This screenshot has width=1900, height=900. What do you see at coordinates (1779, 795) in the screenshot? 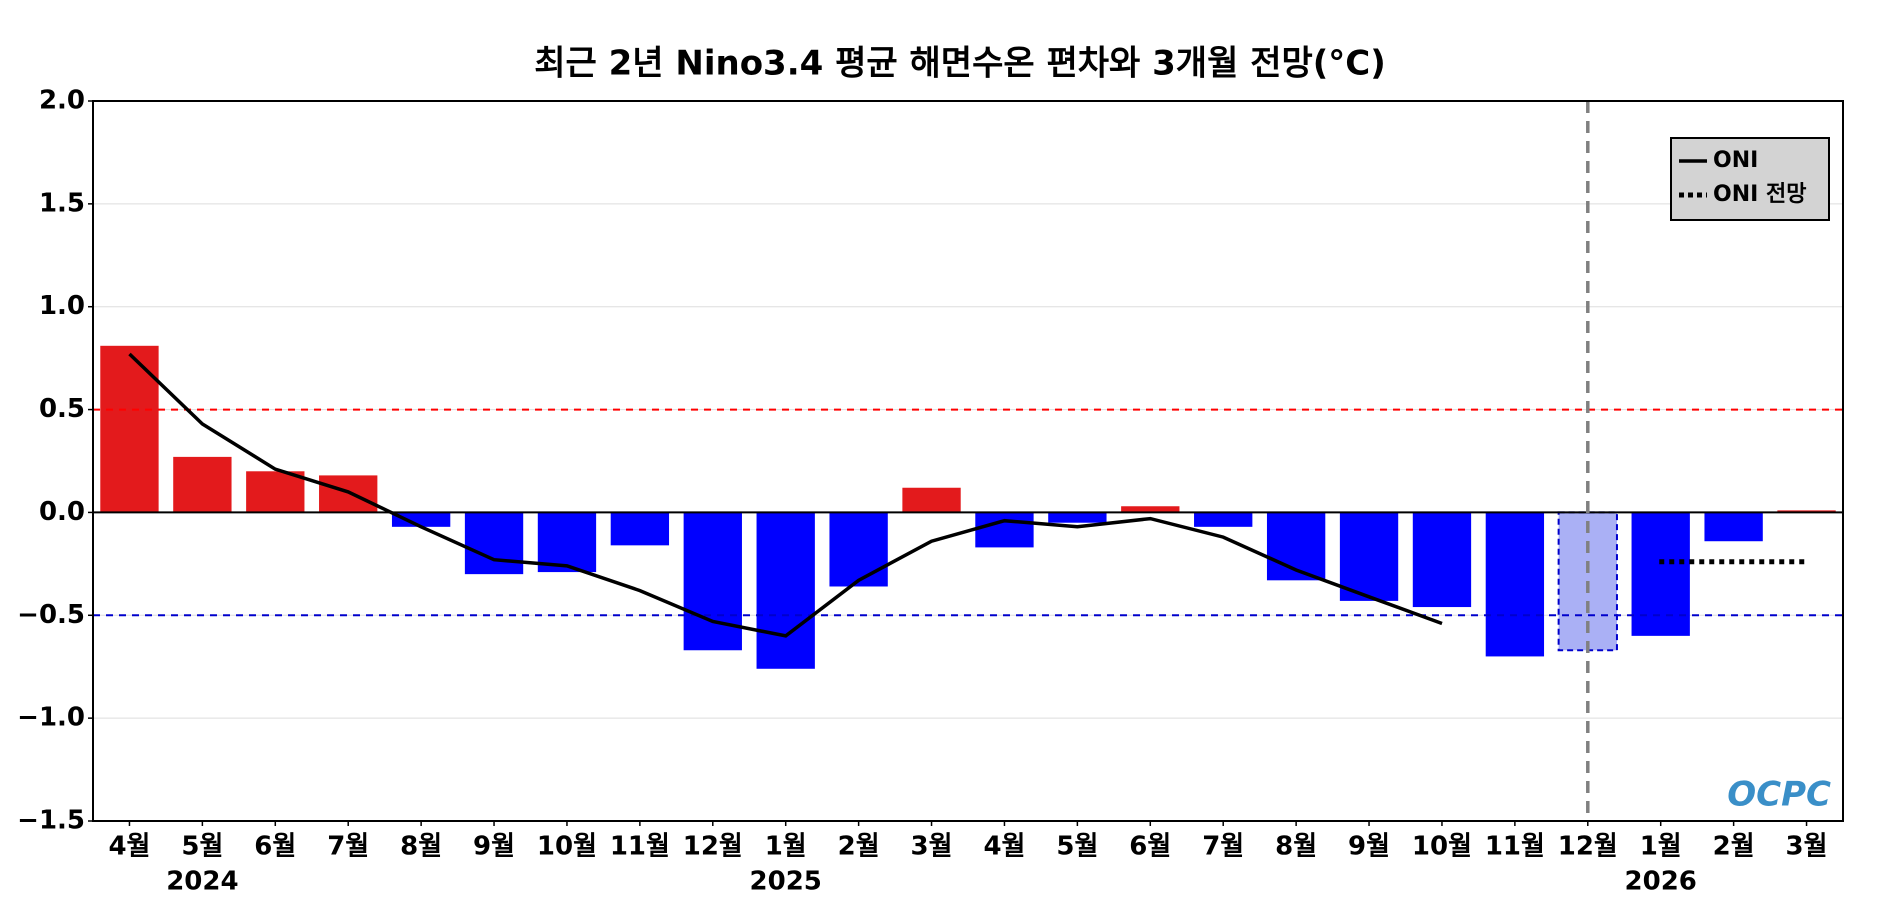
I see `logo: OCPC` at bounding box center [1779, 795].